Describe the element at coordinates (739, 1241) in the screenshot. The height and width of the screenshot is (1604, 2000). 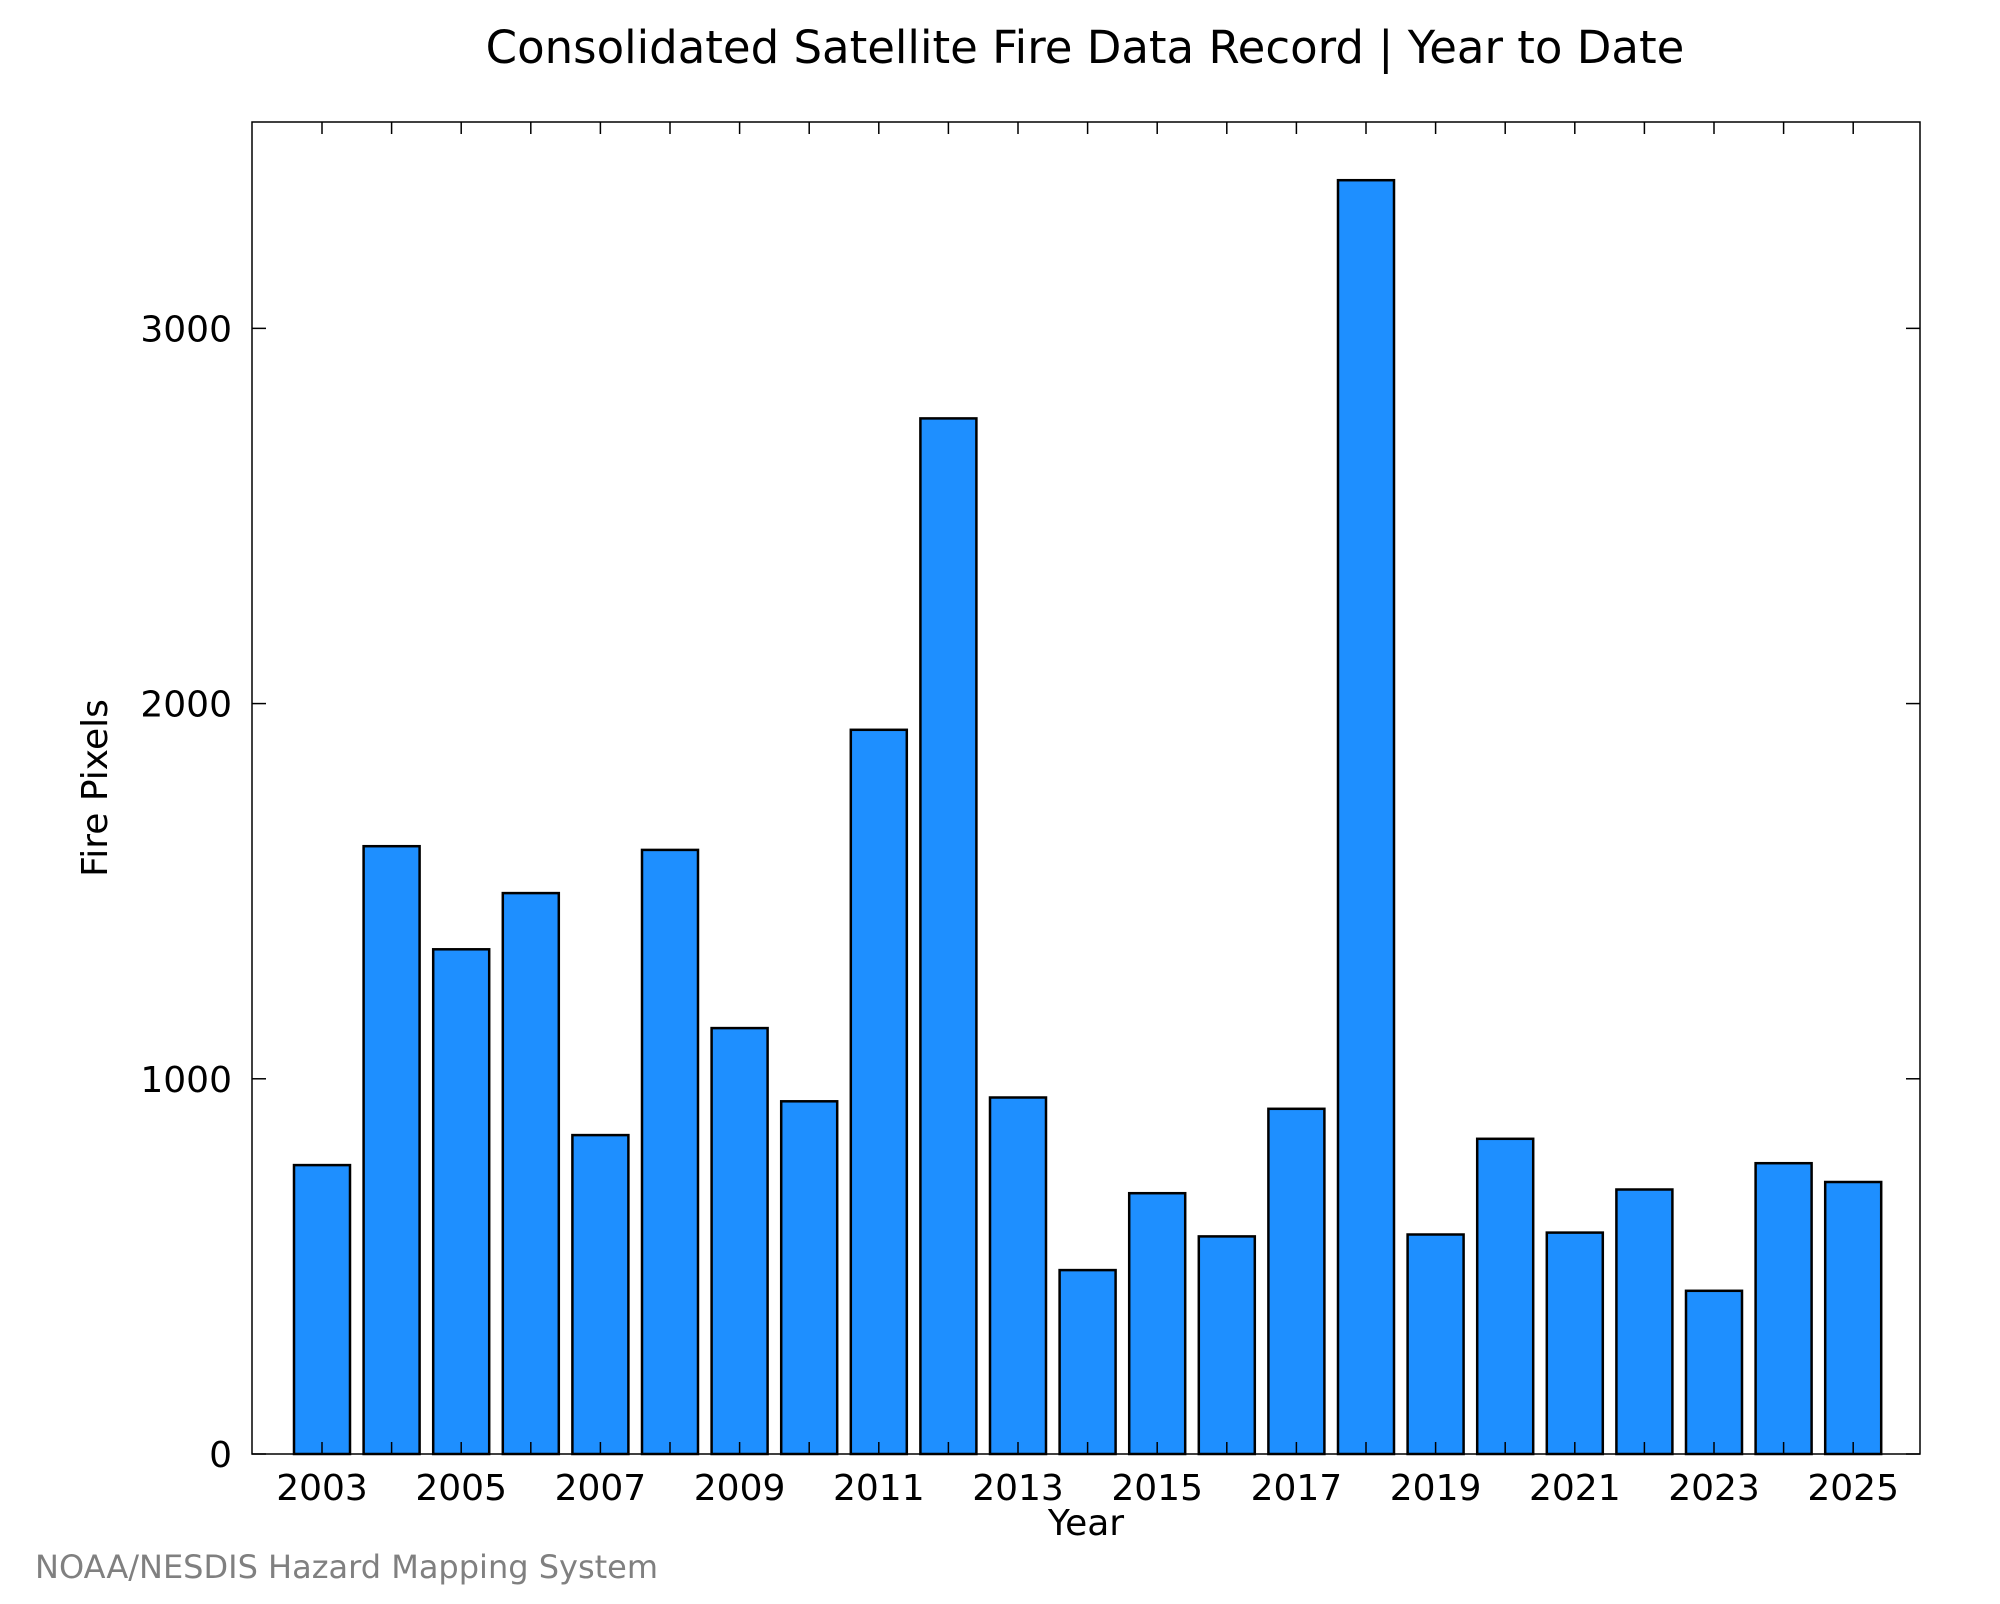
I see `bar-2009` at that location.